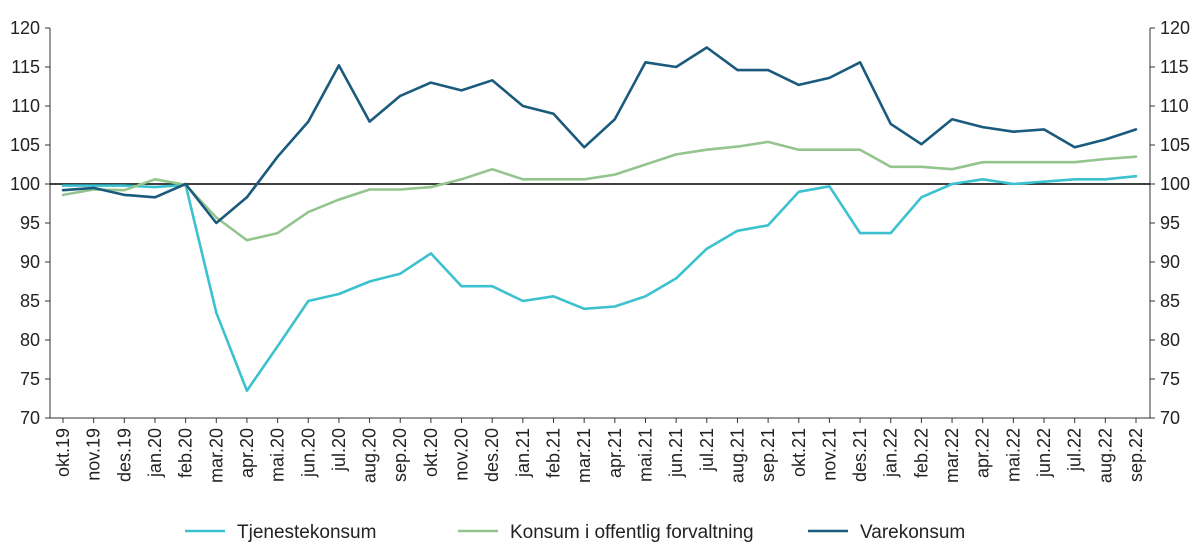 The height and width of the screenshot is (558, 1200). What do you see at coordinates (25, 106) in the screenshot?
I see `left-tick-label: 110` at bounding box center [25, 106].